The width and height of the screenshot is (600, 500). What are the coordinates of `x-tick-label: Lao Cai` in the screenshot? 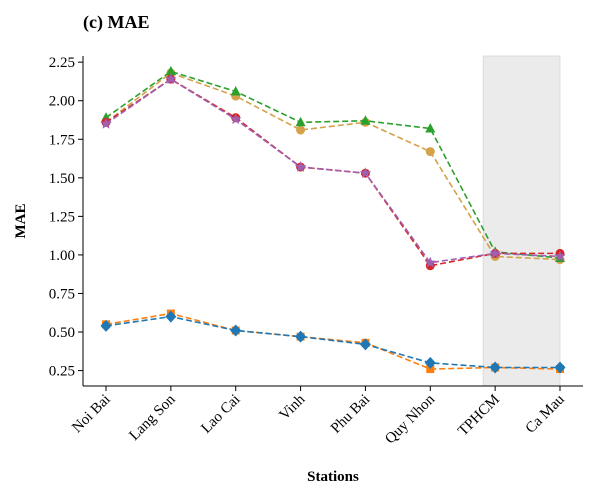 It's located at (220, 414).